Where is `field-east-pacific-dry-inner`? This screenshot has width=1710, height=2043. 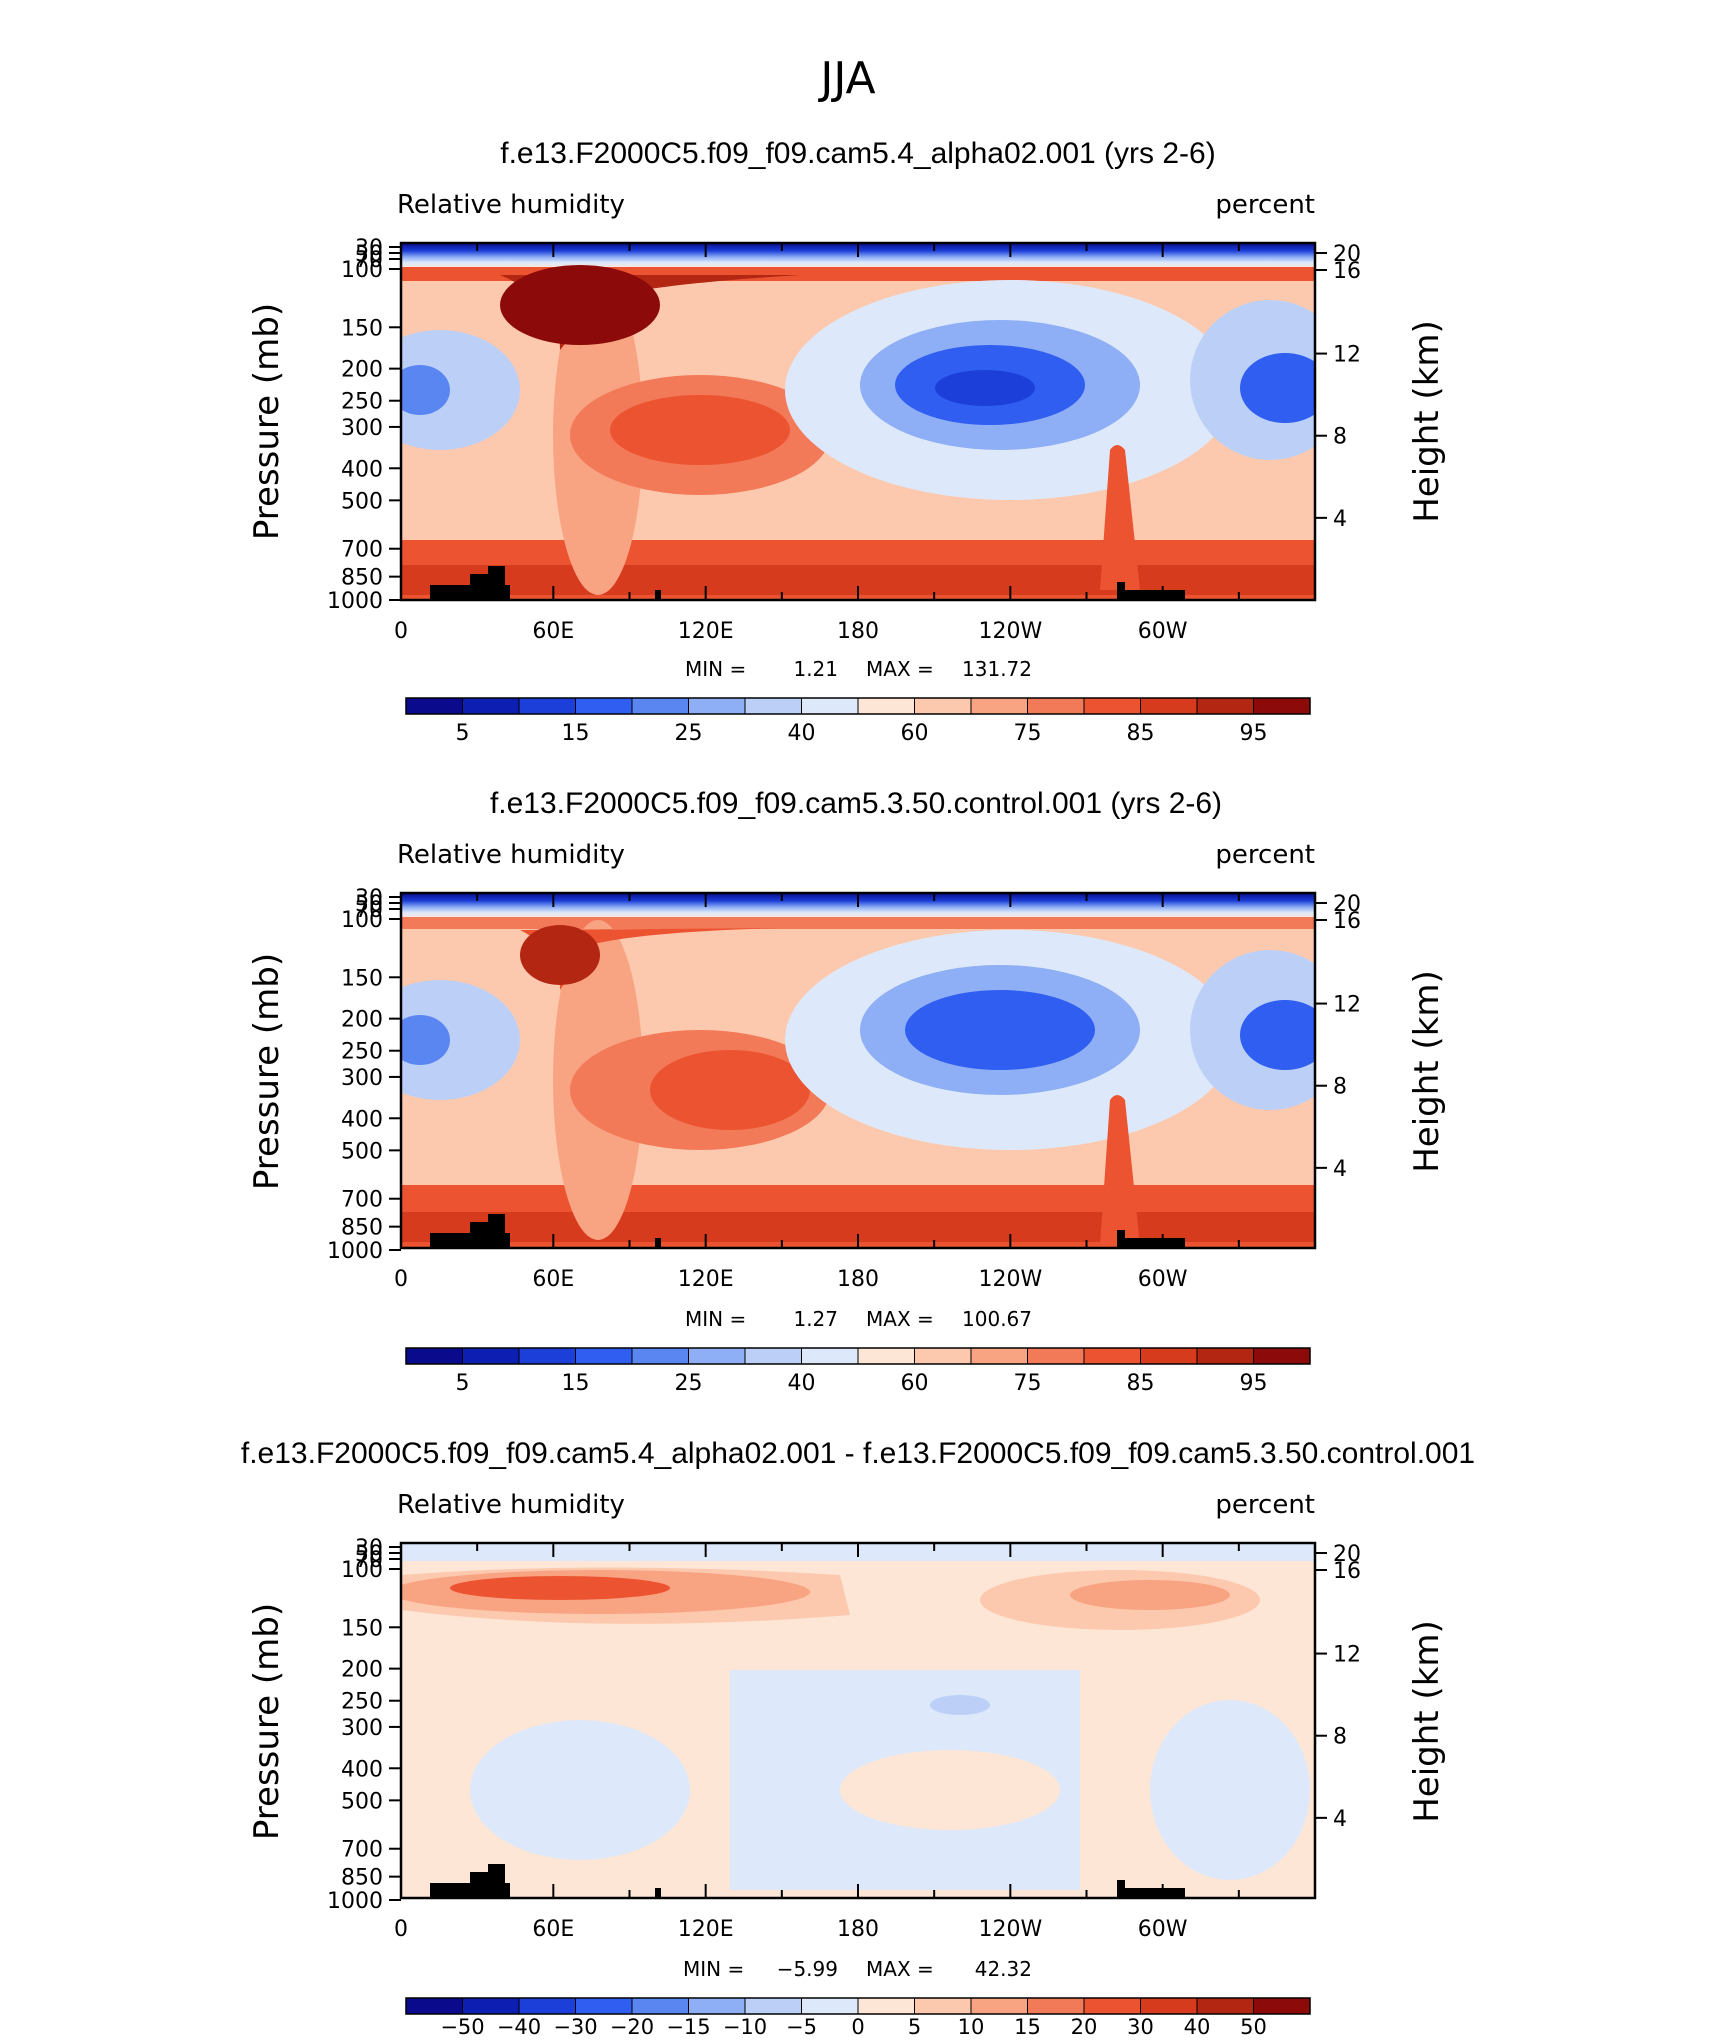 field-east-pacific-dry-inner is located at coordinates (1000, 1030).